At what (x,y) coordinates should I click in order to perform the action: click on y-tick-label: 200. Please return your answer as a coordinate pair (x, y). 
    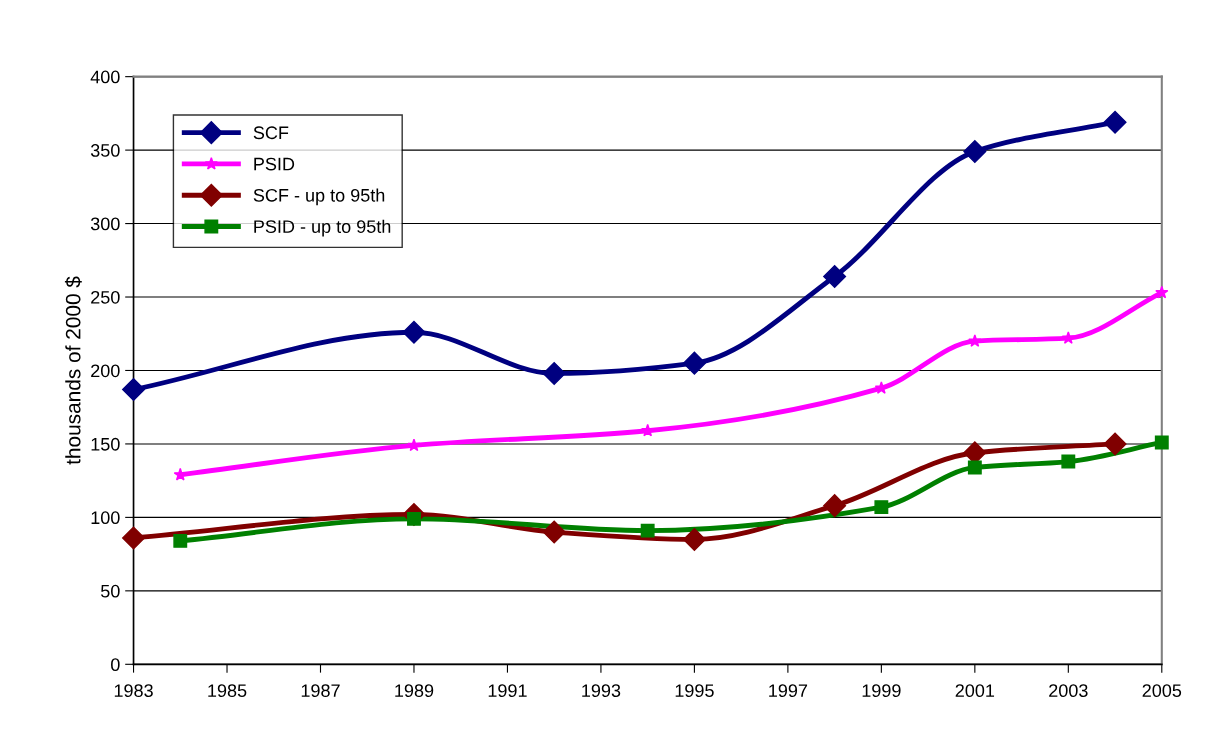
    Looking at the image, I should click on (105, 371).